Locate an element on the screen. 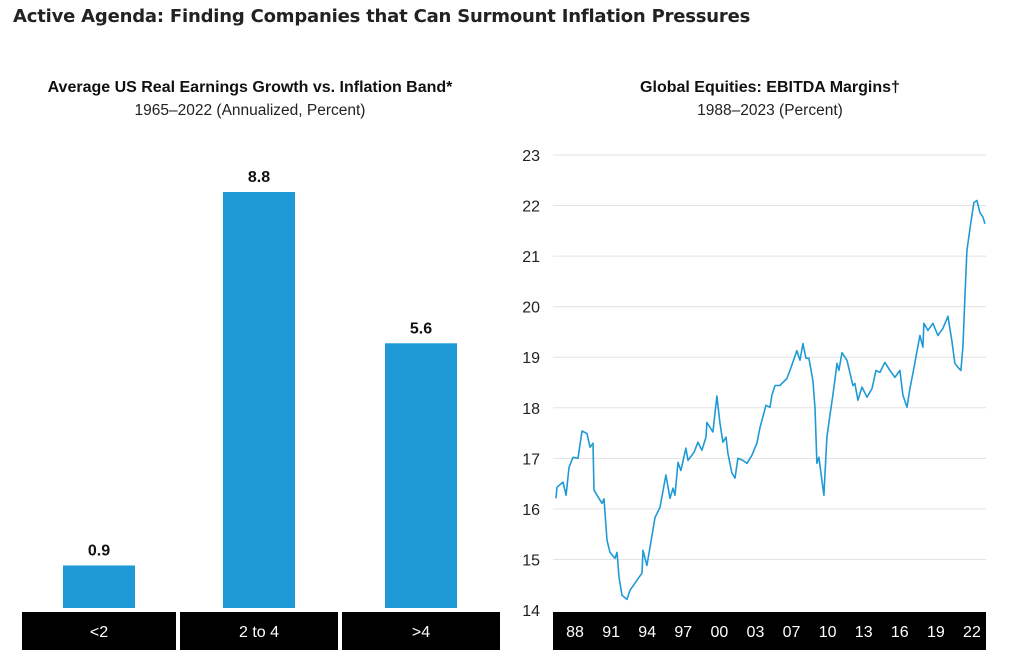  y-tick-label: 17 is located at coordinates (531, 459).